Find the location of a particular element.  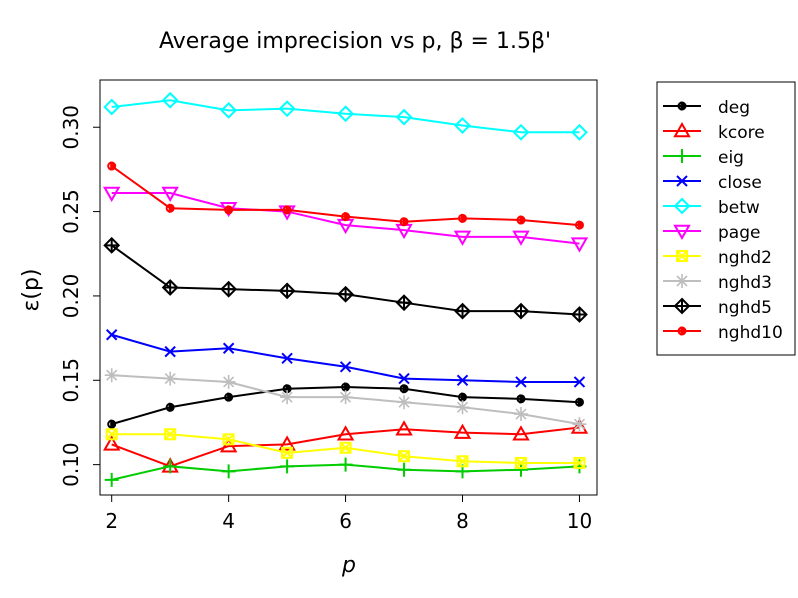

legend-item: nghd2 is located at coordinates (717, 258).